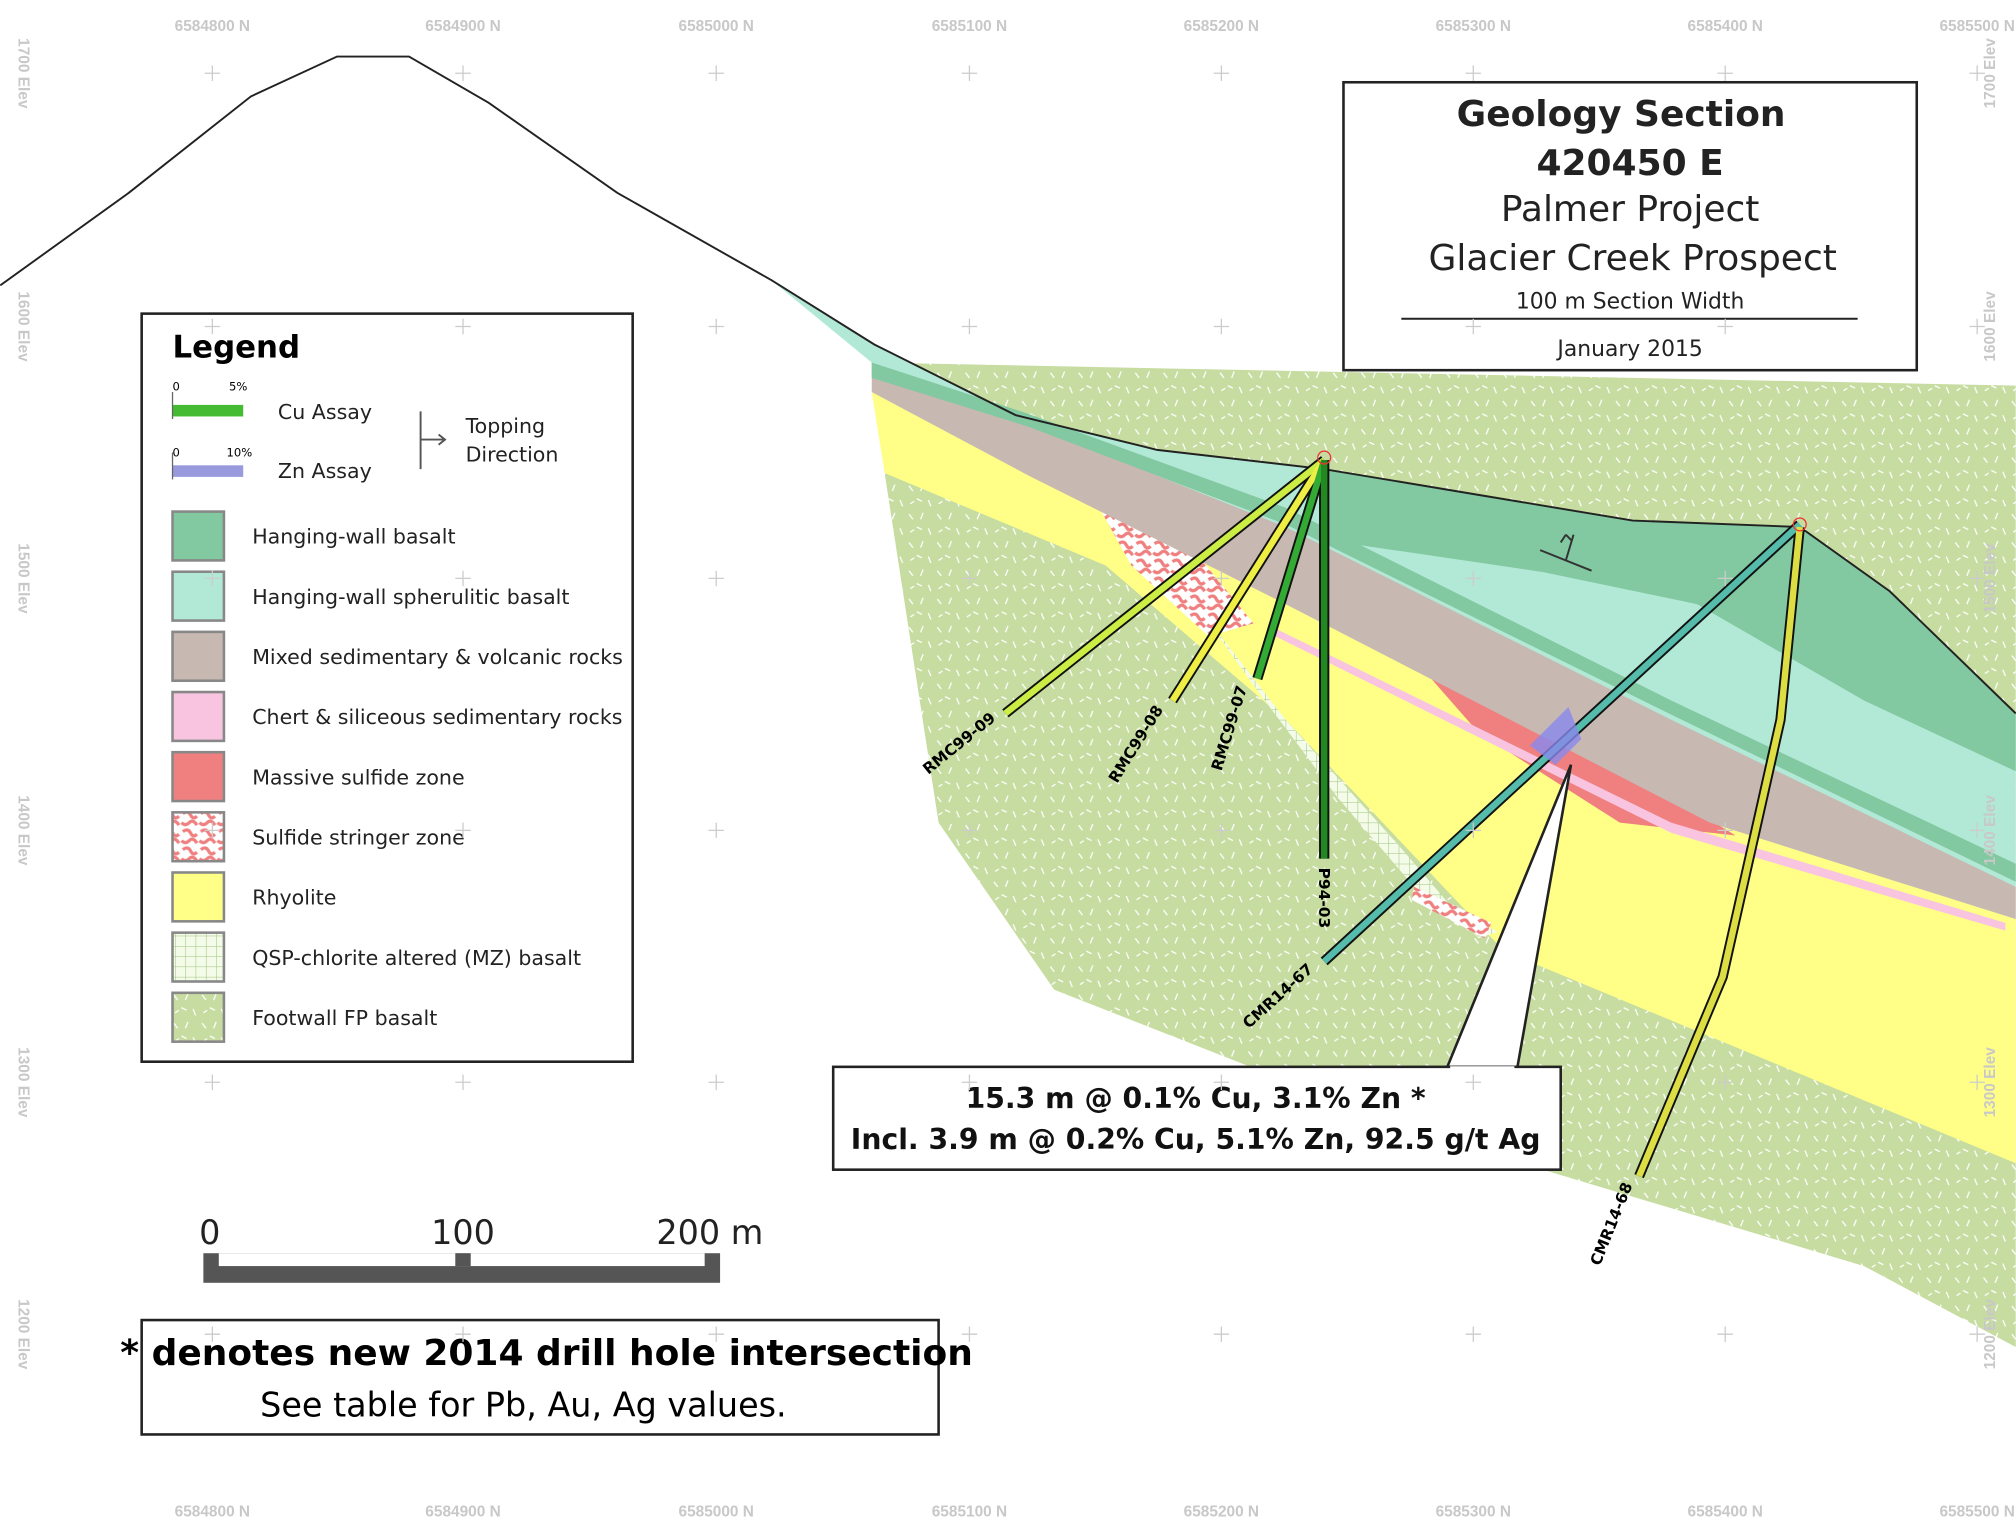  Describe the element at coordinates (1976, 26) in the screenshot. I see `northing-label: 6585500 N` at that location.